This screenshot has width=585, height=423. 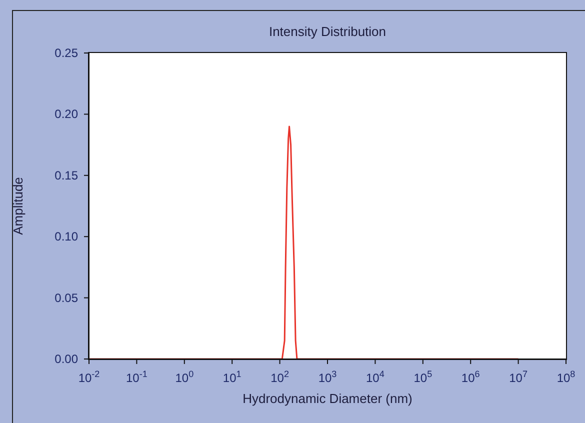 What do you see at coordinates (66, 237) in the screenshot?
I see `y-tick-label: 0.10` at bounding box center [66, 237].